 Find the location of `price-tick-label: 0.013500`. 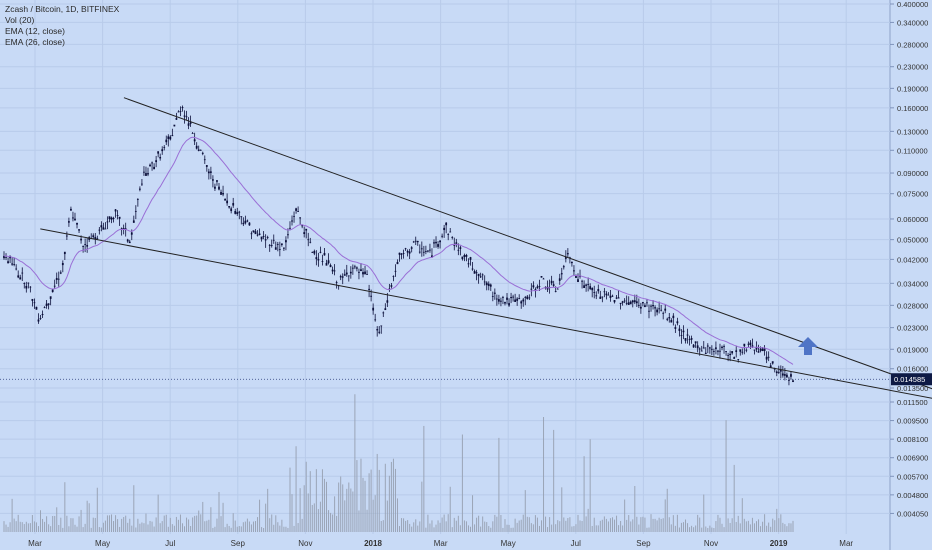

price-tick-label: 0.013500 is located at coordinates (912, 388).